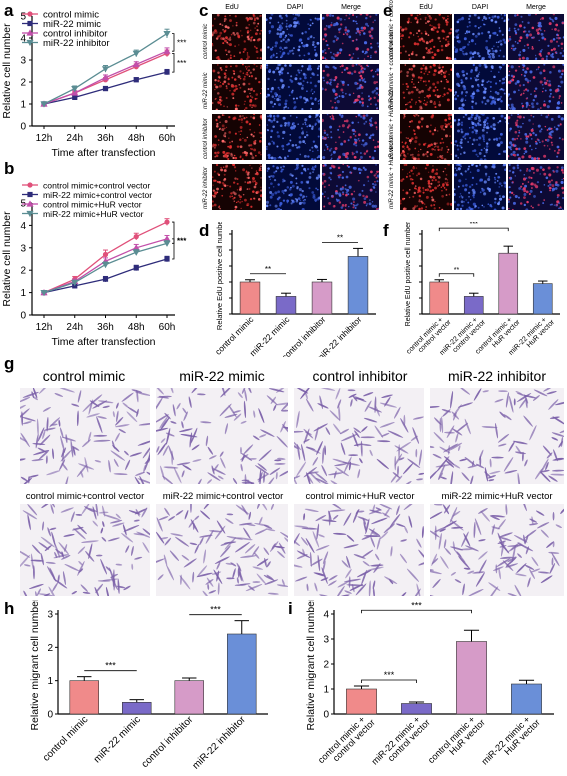  Describe the element at coordinates (82, 205) in the screenshot. I see `legend-item-2: control mimic+HuR vector` at that location.